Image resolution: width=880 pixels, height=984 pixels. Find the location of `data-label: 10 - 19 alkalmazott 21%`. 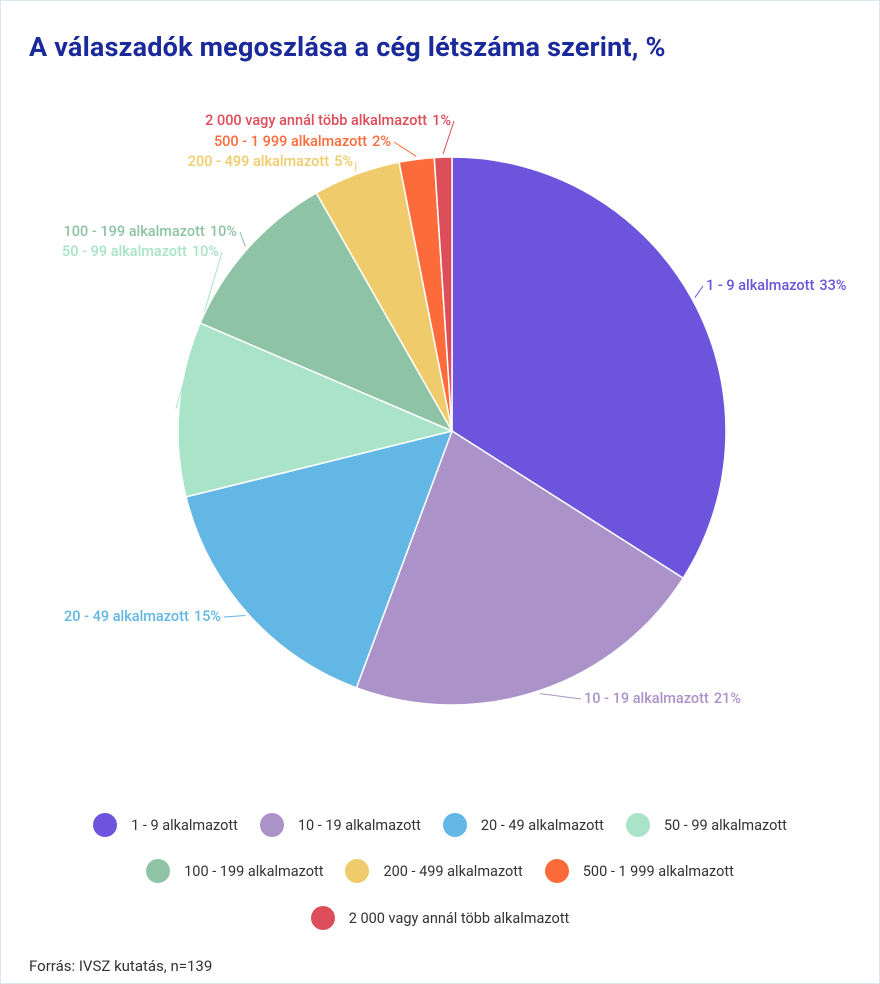

data-label: 10 - 19 alkalmazott 21% is located at coordinates (662, 698).